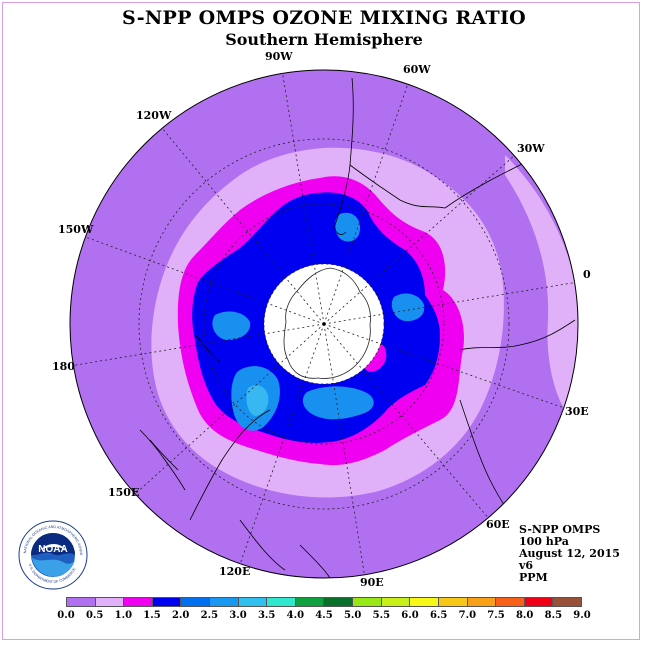 Image resolution: width=648 pixels, height=648 pixels. Describe the element at coordinates (295, 615) in the screenshot. I see `colorbar-tick-label: 4.0` at that location.